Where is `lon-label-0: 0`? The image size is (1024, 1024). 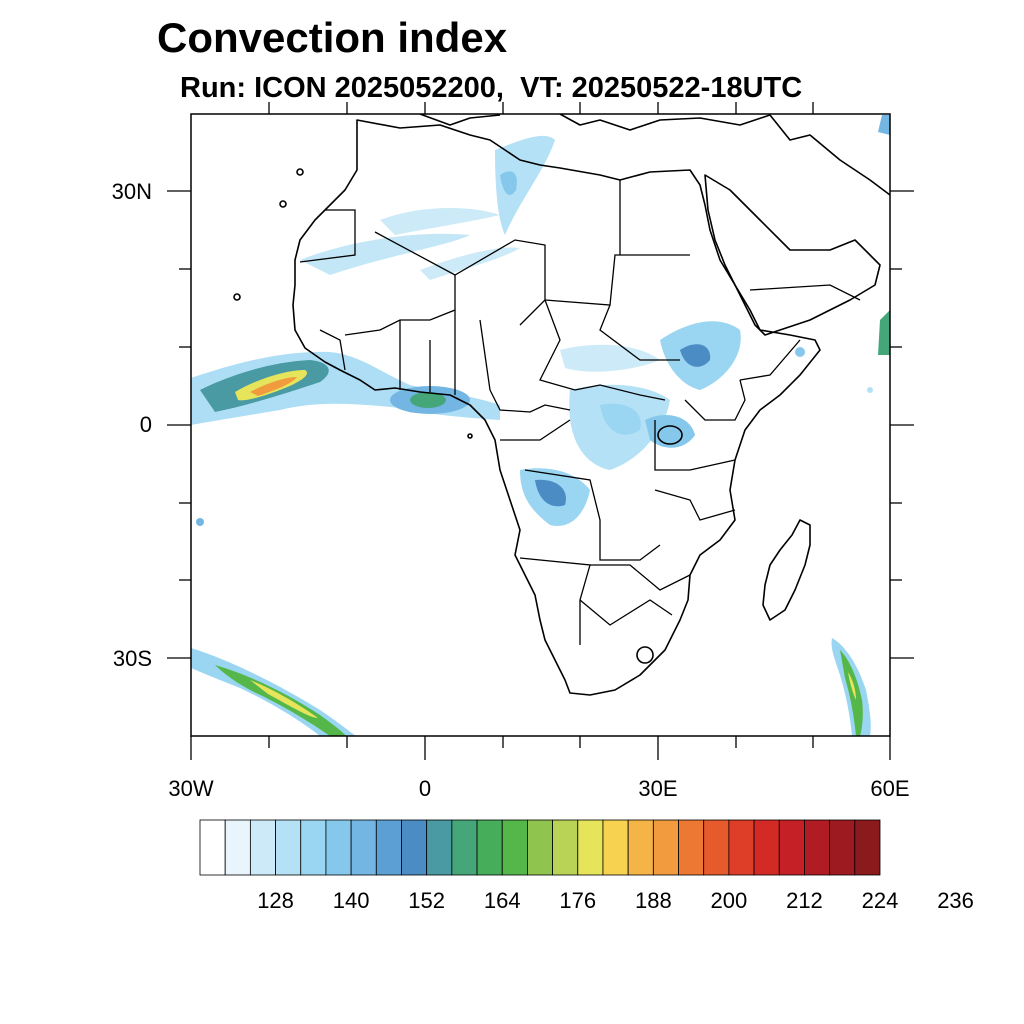 lon-label-0: 0 is located at coordinates (425, 788).